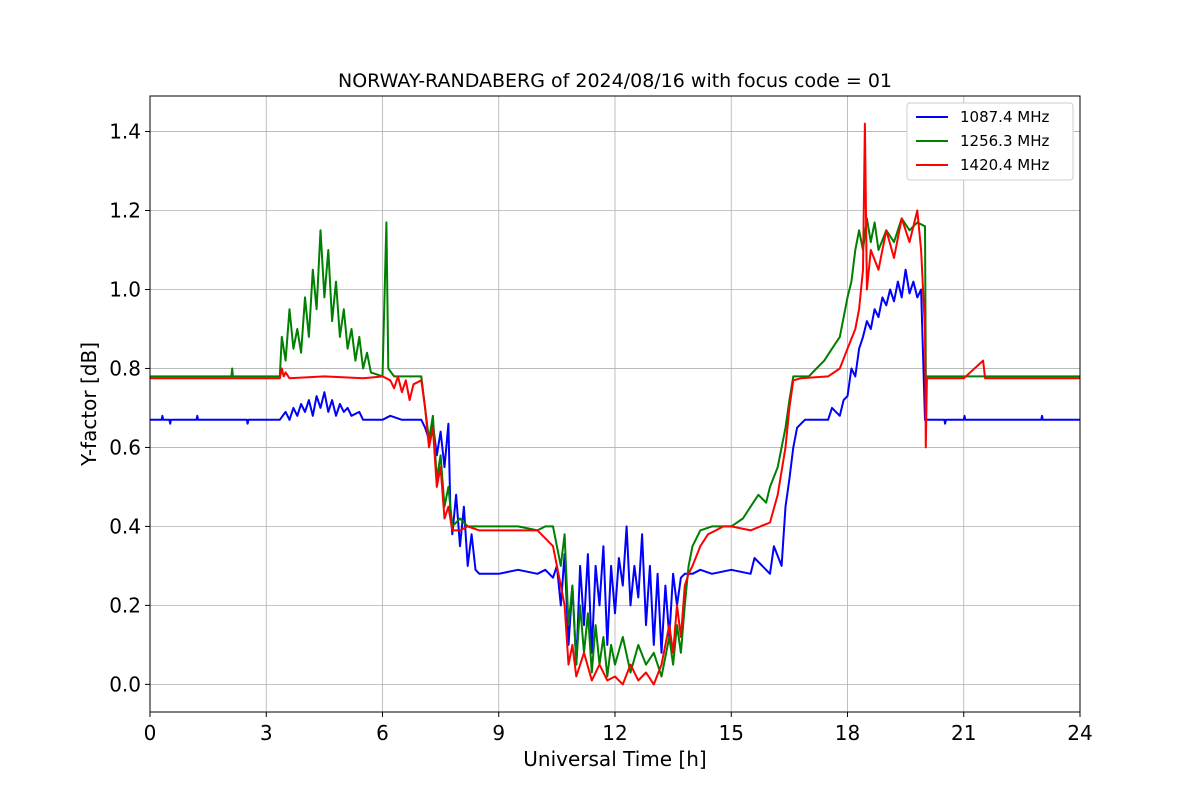  I want to click on y-tick-label: 0.0, so click(125, 684).